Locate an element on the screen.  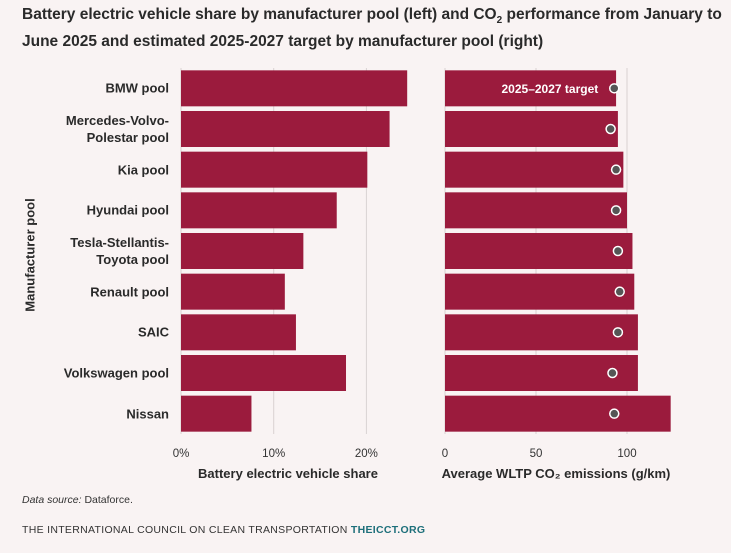
right-x-tick-label: 50 is located at coordinates (536, 454).